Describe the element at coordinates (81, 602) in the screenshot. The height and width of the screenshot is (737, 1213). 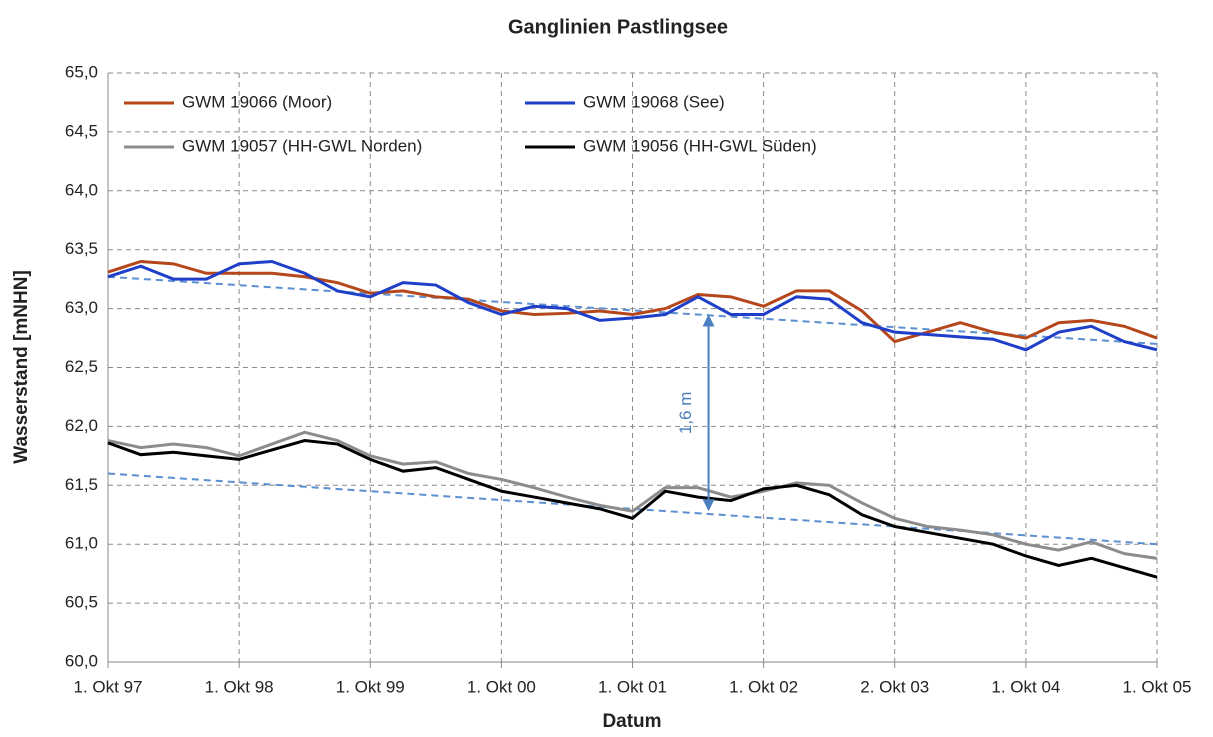
I see `y-tick-label: 60,5` at that location.